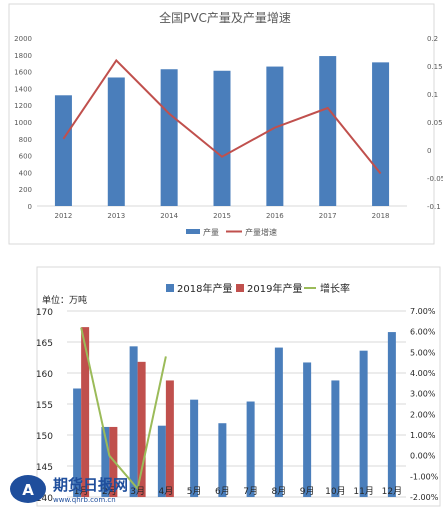 The height and width of the screenshot is (508, 443). What do you see at coordinates (44, 375) in the screenshot?
I see `y-left-tick-label: 160` at bounding box center [44, 375].